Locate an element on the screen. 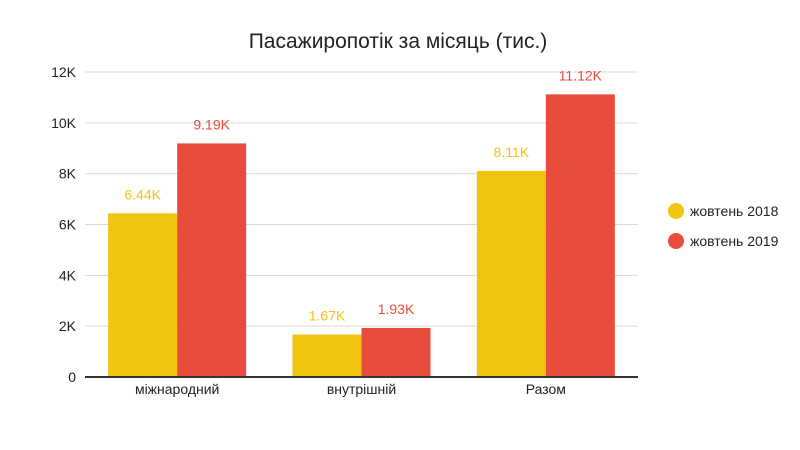 Image resolution: width=800 pixels, height=450 pixels. y-tick-label: 10K is located at coordinates (64, 123).